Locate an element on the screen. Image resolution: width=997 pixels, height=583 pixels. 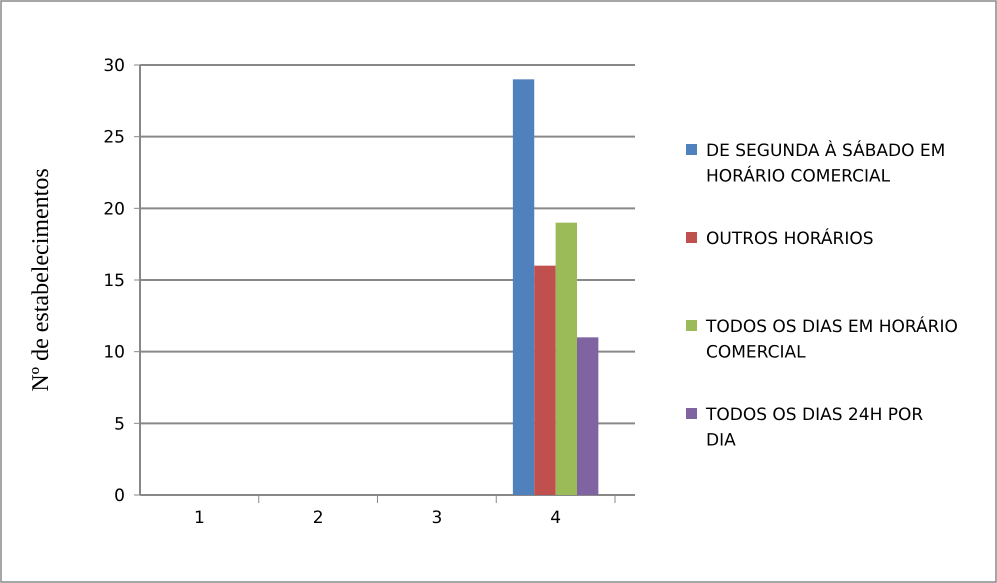
y-tick-label: 15 is located at coordinates (114, 280).